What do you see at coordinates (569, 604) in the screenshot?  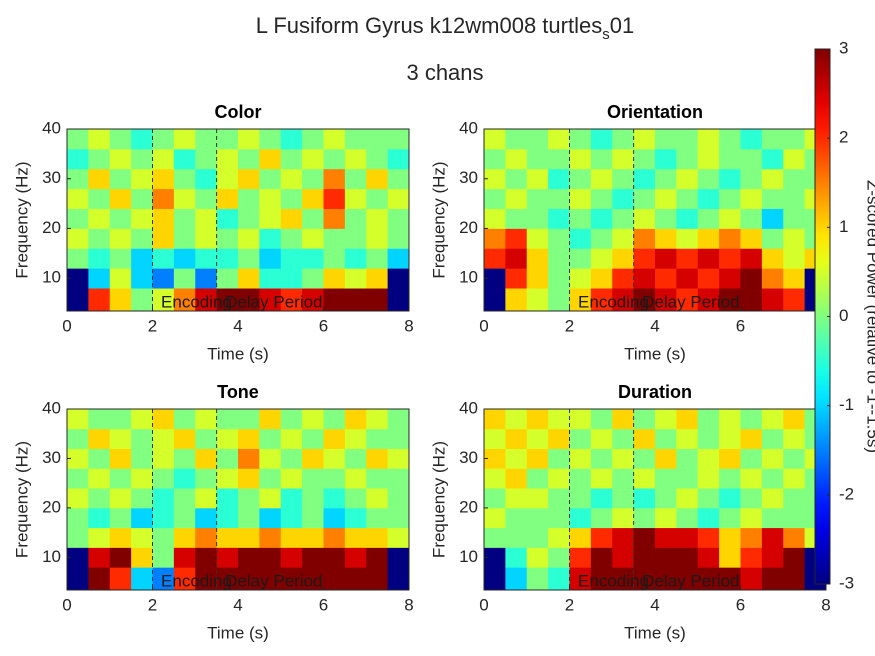 I see `x-tick-label: 2` at bounding box center [569, 604].